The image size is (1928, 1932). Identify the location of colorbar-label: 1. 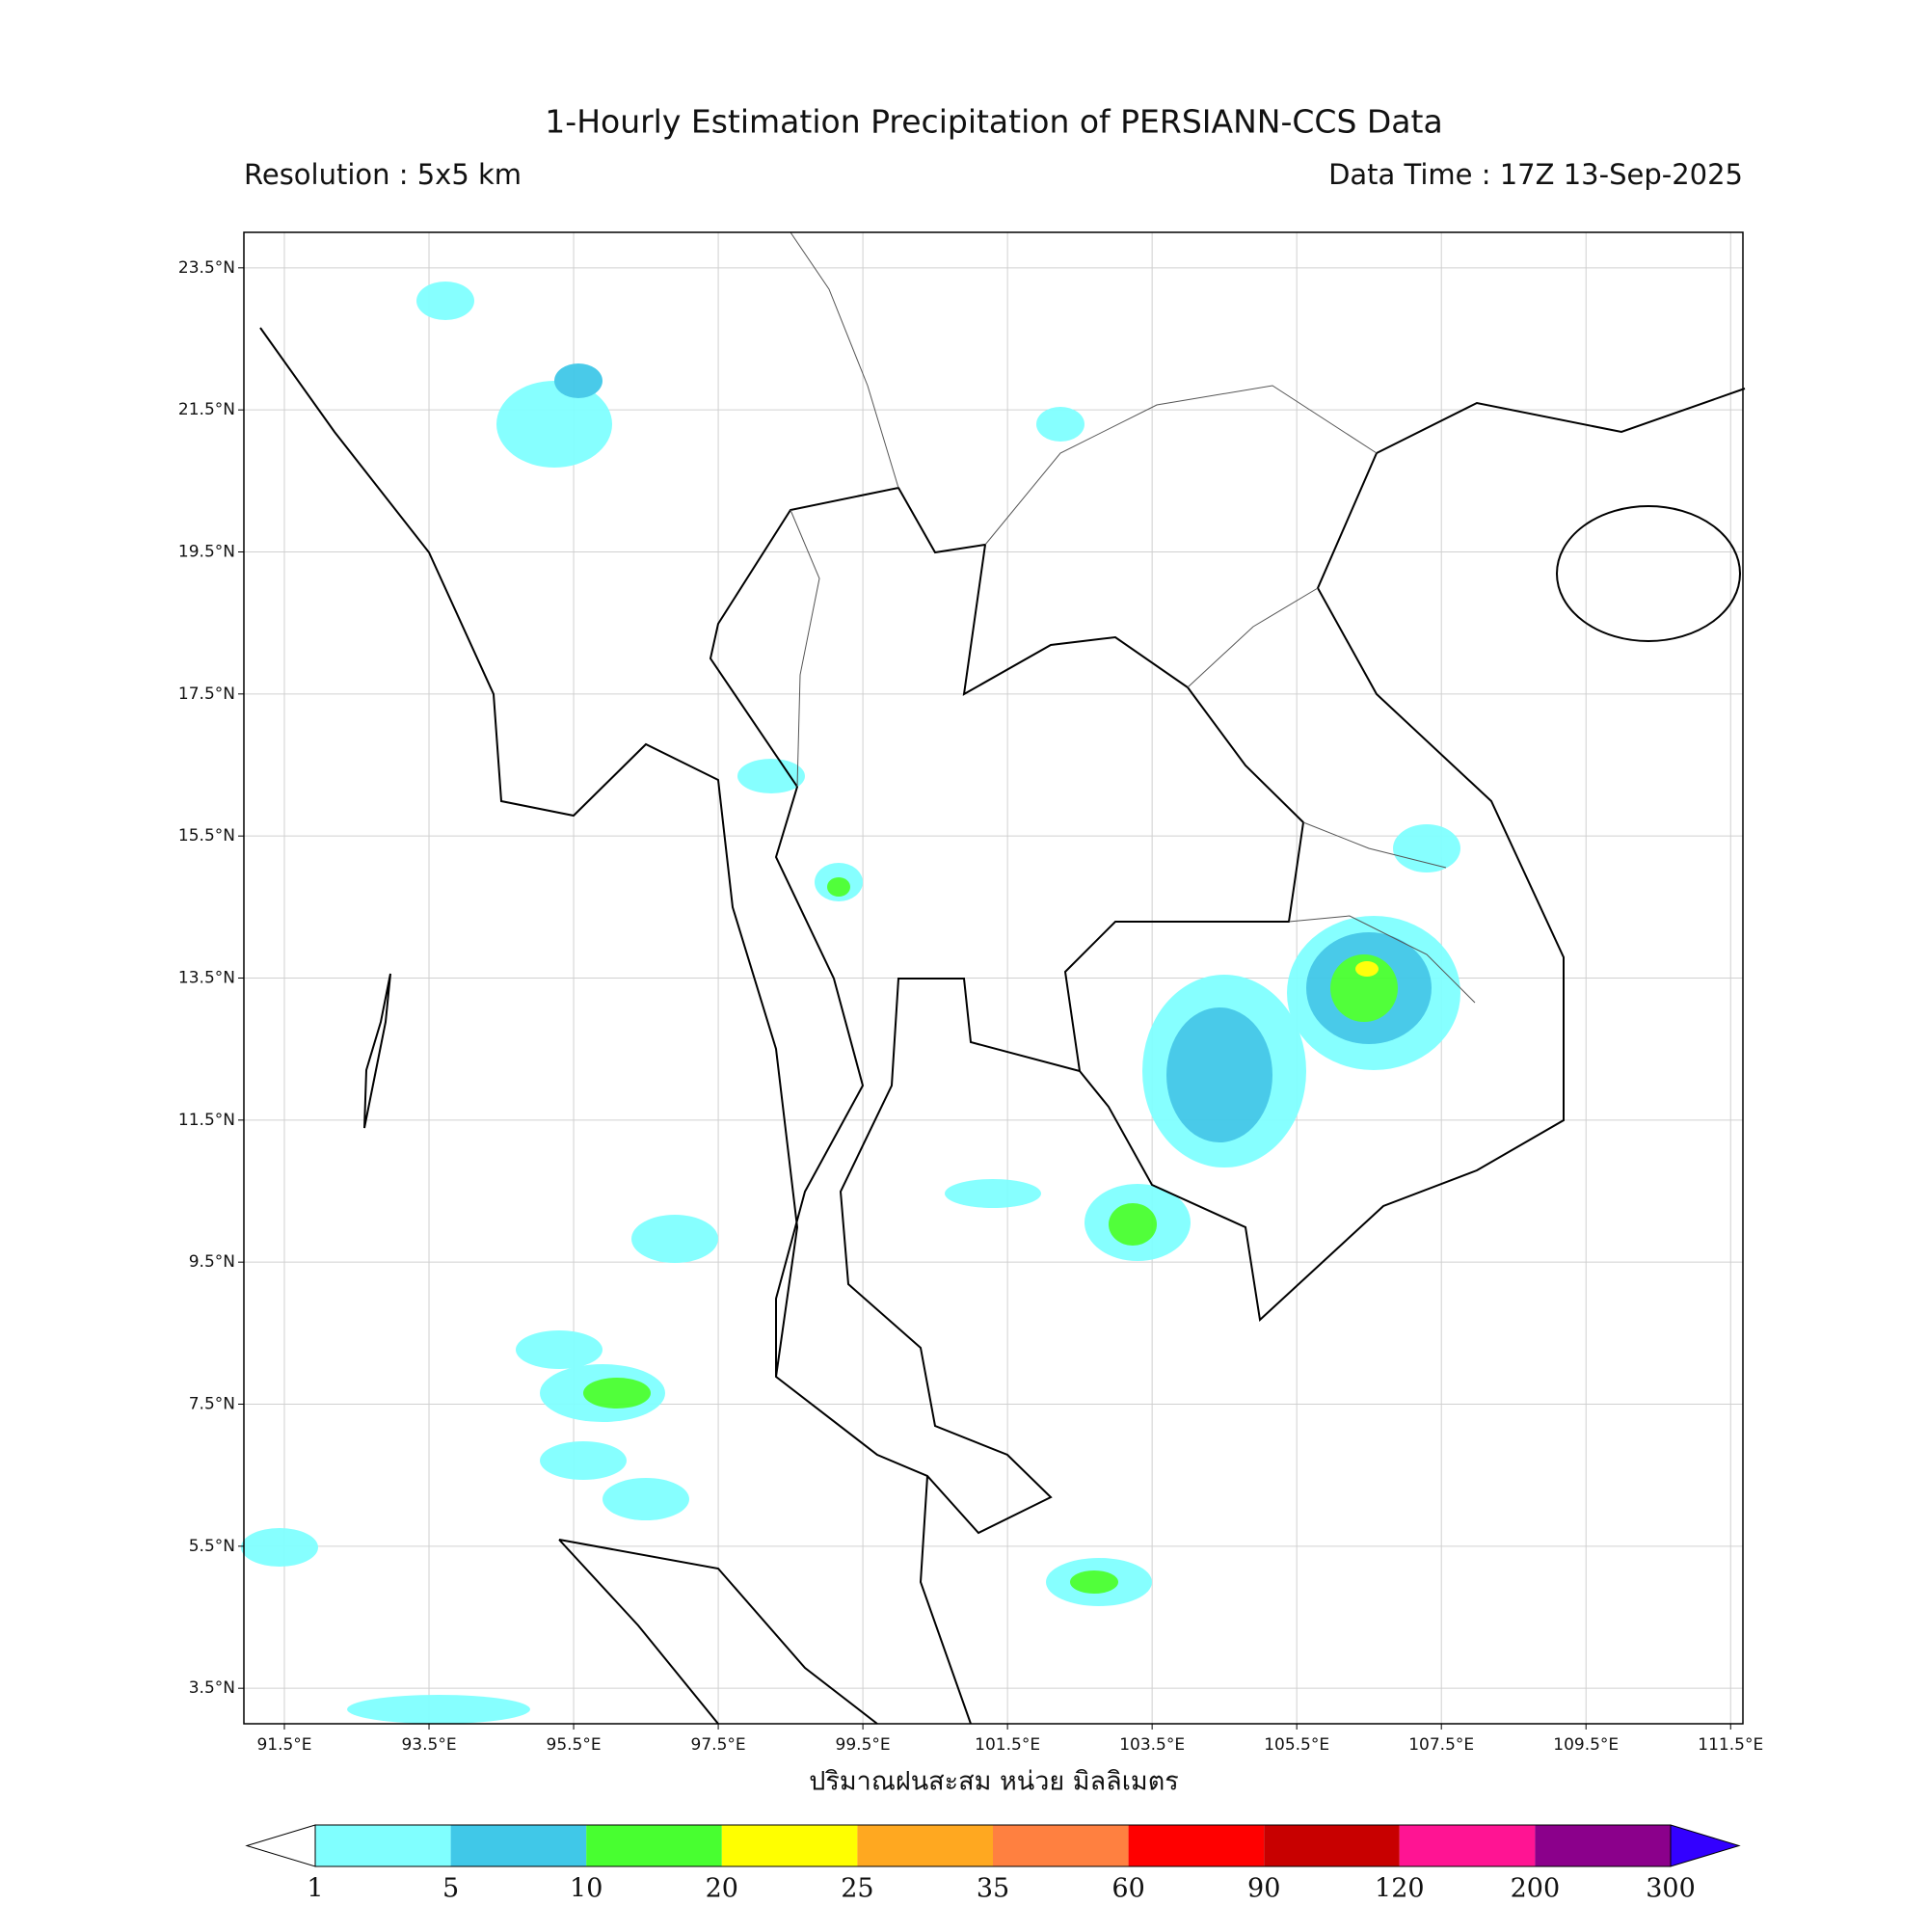
(315, 1889).